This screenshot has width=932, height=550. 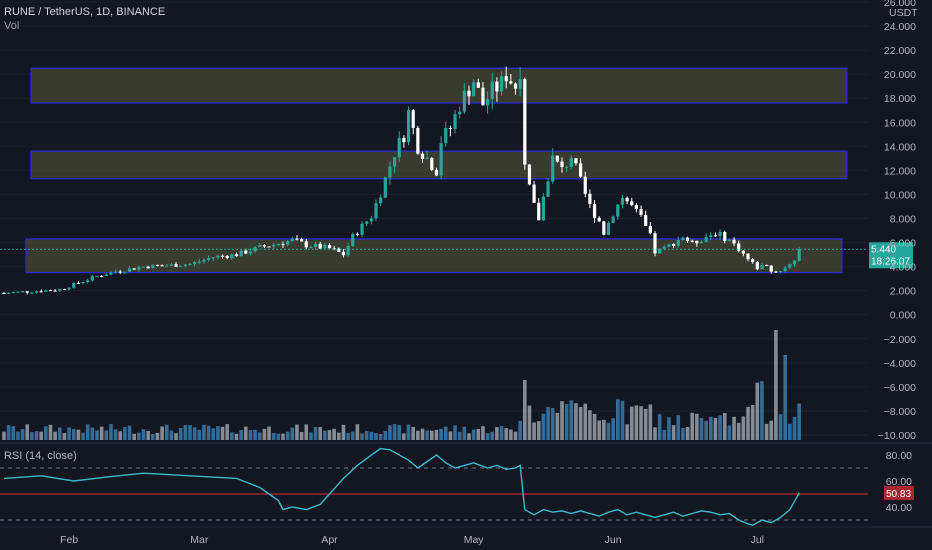 What do you see at coordinates (412, 540) in the screenshot?
I see `time-axis: Feb Mar Apr May Jun Jul` at bounding box center [412, 540].